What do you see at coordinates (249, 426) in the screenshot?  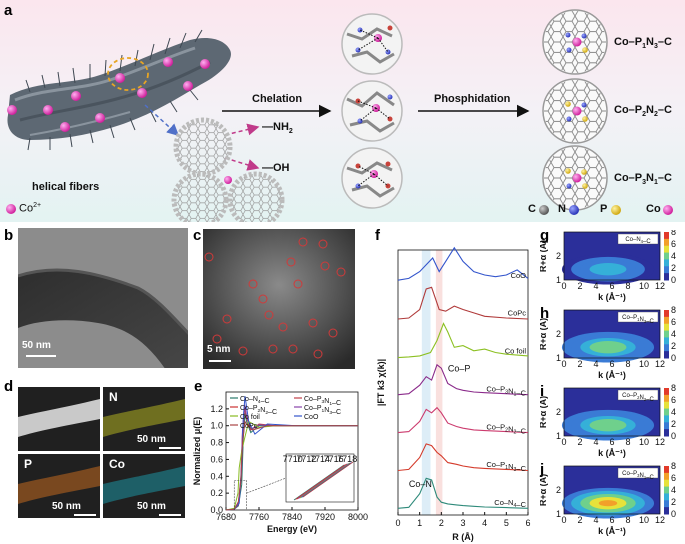 I see `legend-label: CoPc` at bounding box center [249, 426].